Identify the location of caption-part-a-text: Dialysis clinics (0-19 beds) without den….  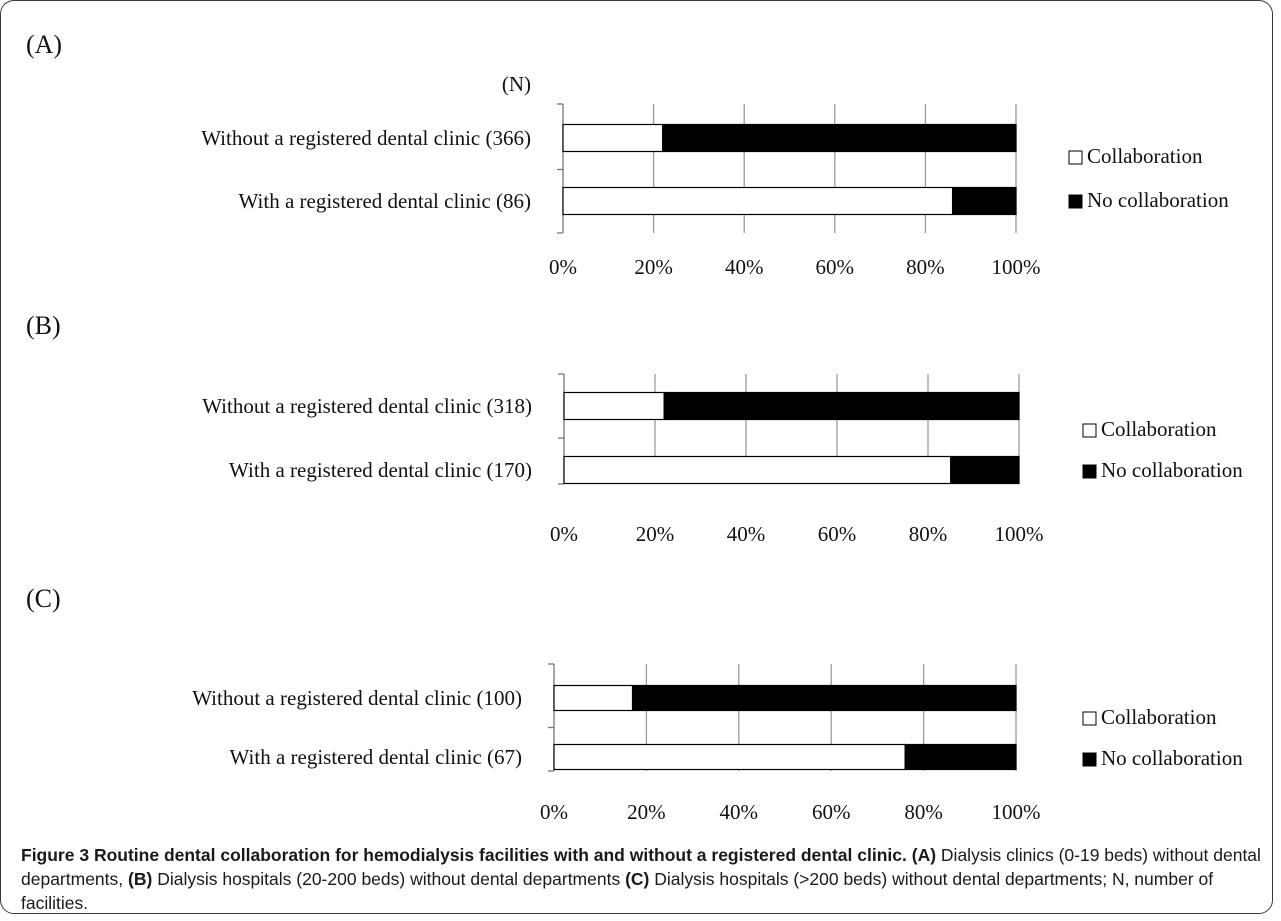
(641, 867).